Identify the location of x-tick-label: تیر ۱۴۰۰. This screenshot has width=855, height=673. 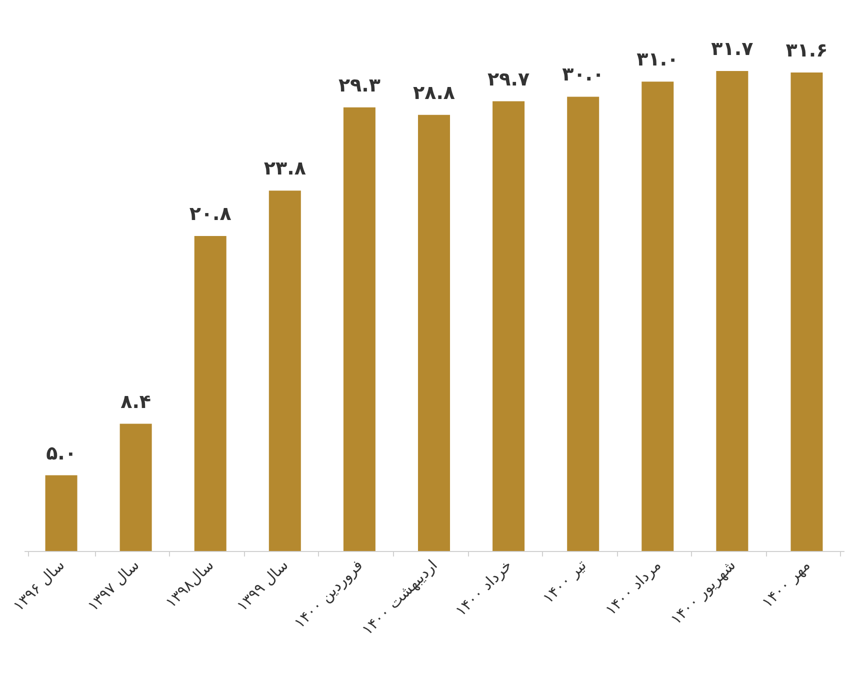
(564, 582).